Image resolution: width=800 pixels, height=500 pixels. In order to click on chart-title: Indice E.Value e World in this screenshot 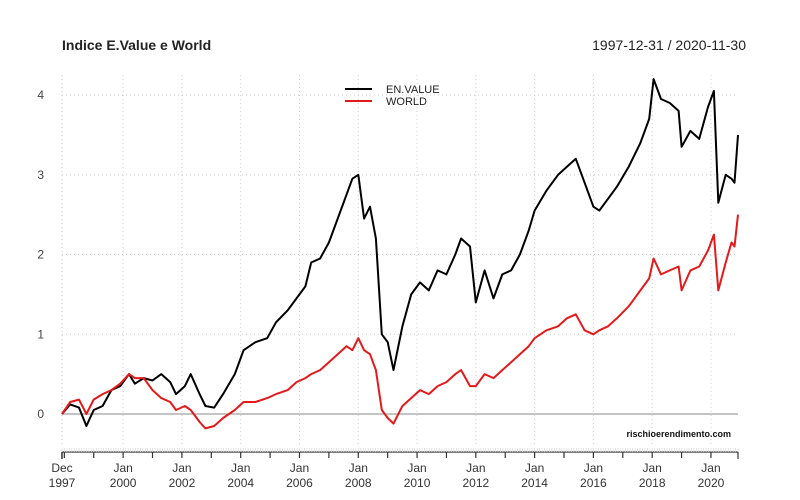, I will do `click(137, 45)`.